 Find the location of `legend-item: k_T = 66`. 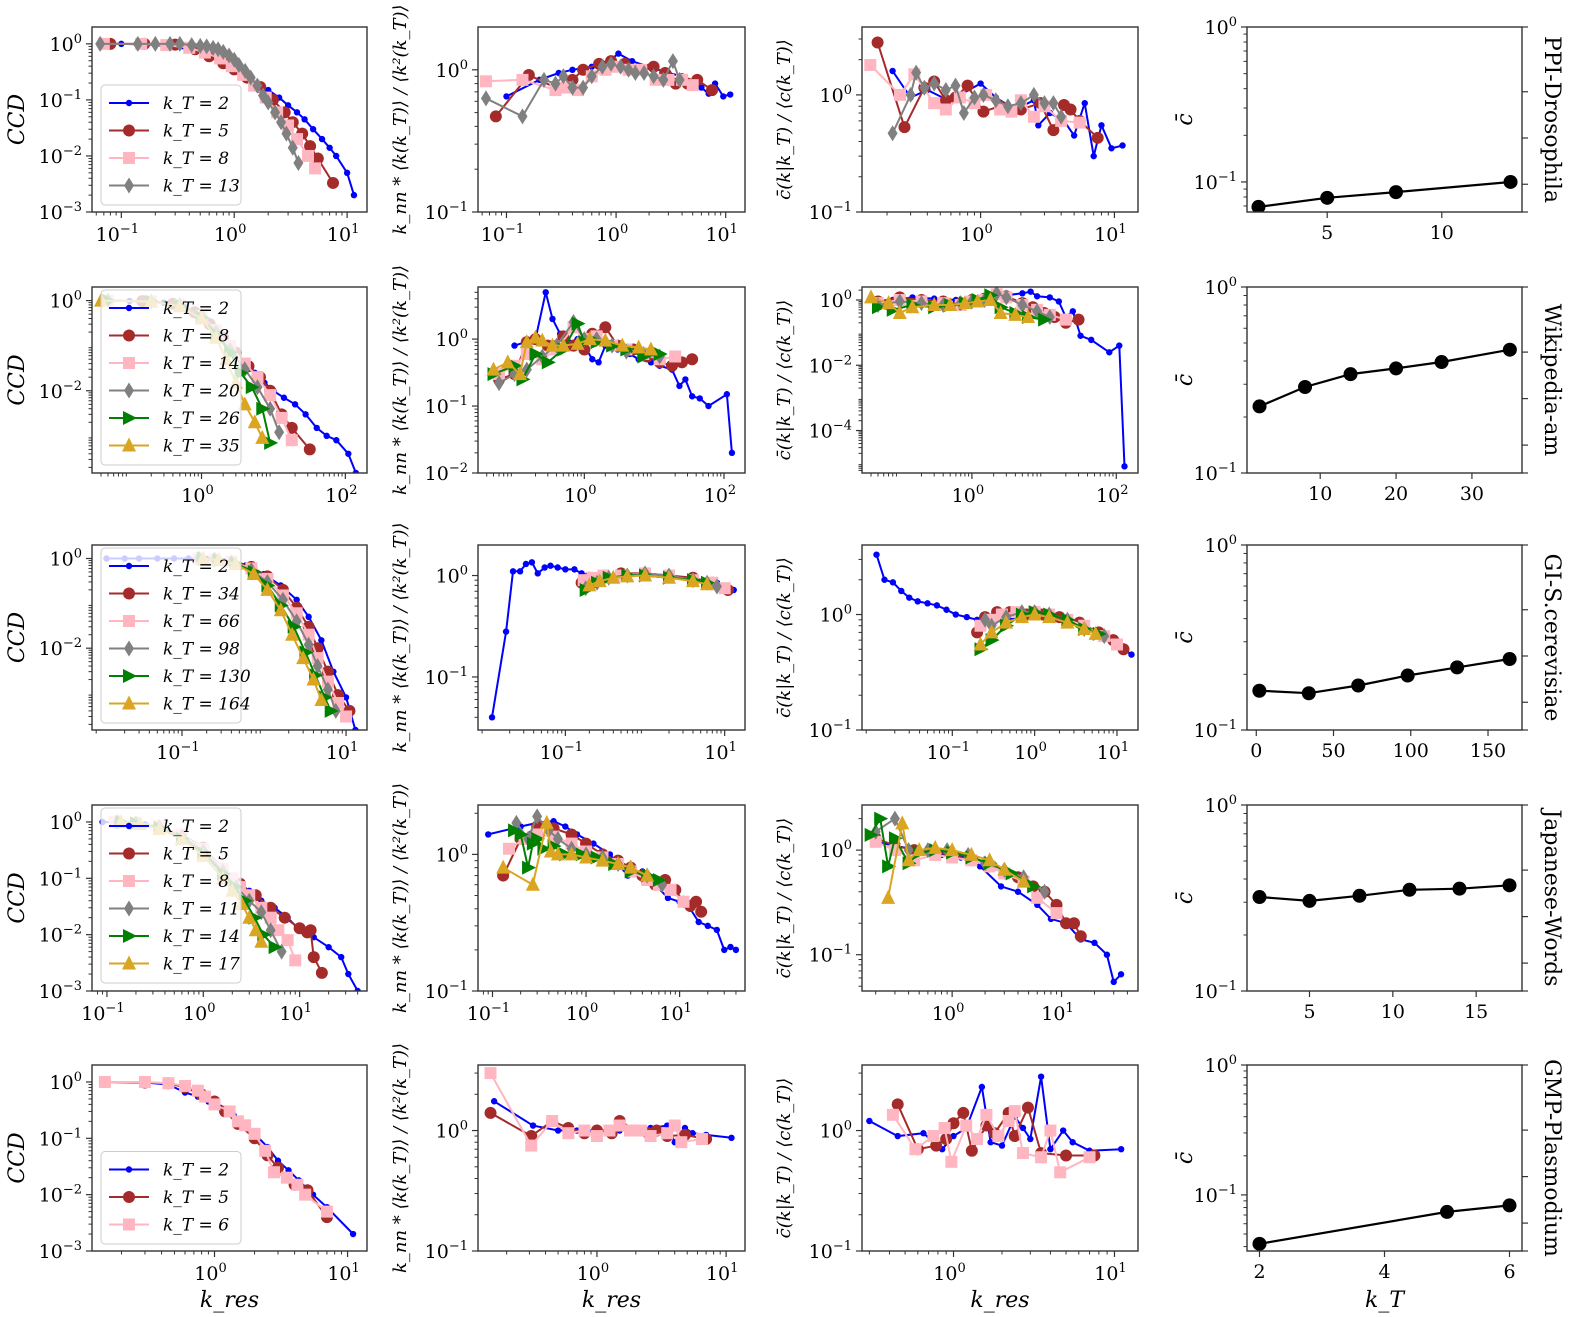

legend-item: k_T = 66 is located at coordinates (174, 622).